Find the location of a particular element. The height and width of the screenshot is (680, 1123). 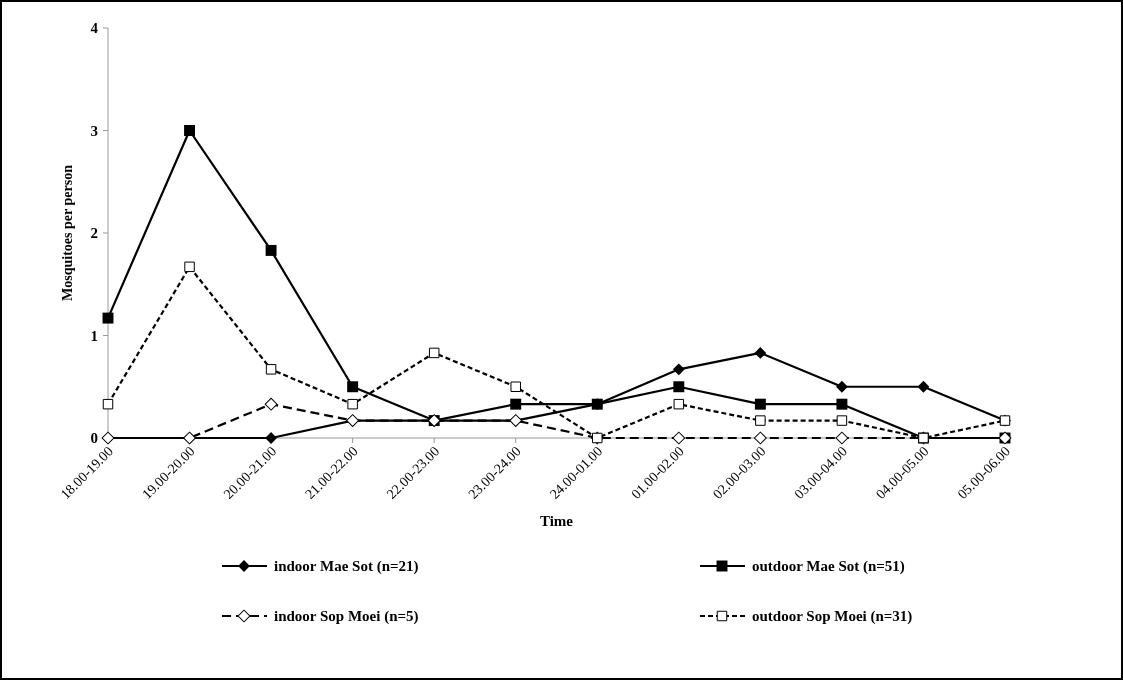

legend-label: indoor Sop Moei (n=5) is located at coordinates (346, 617).